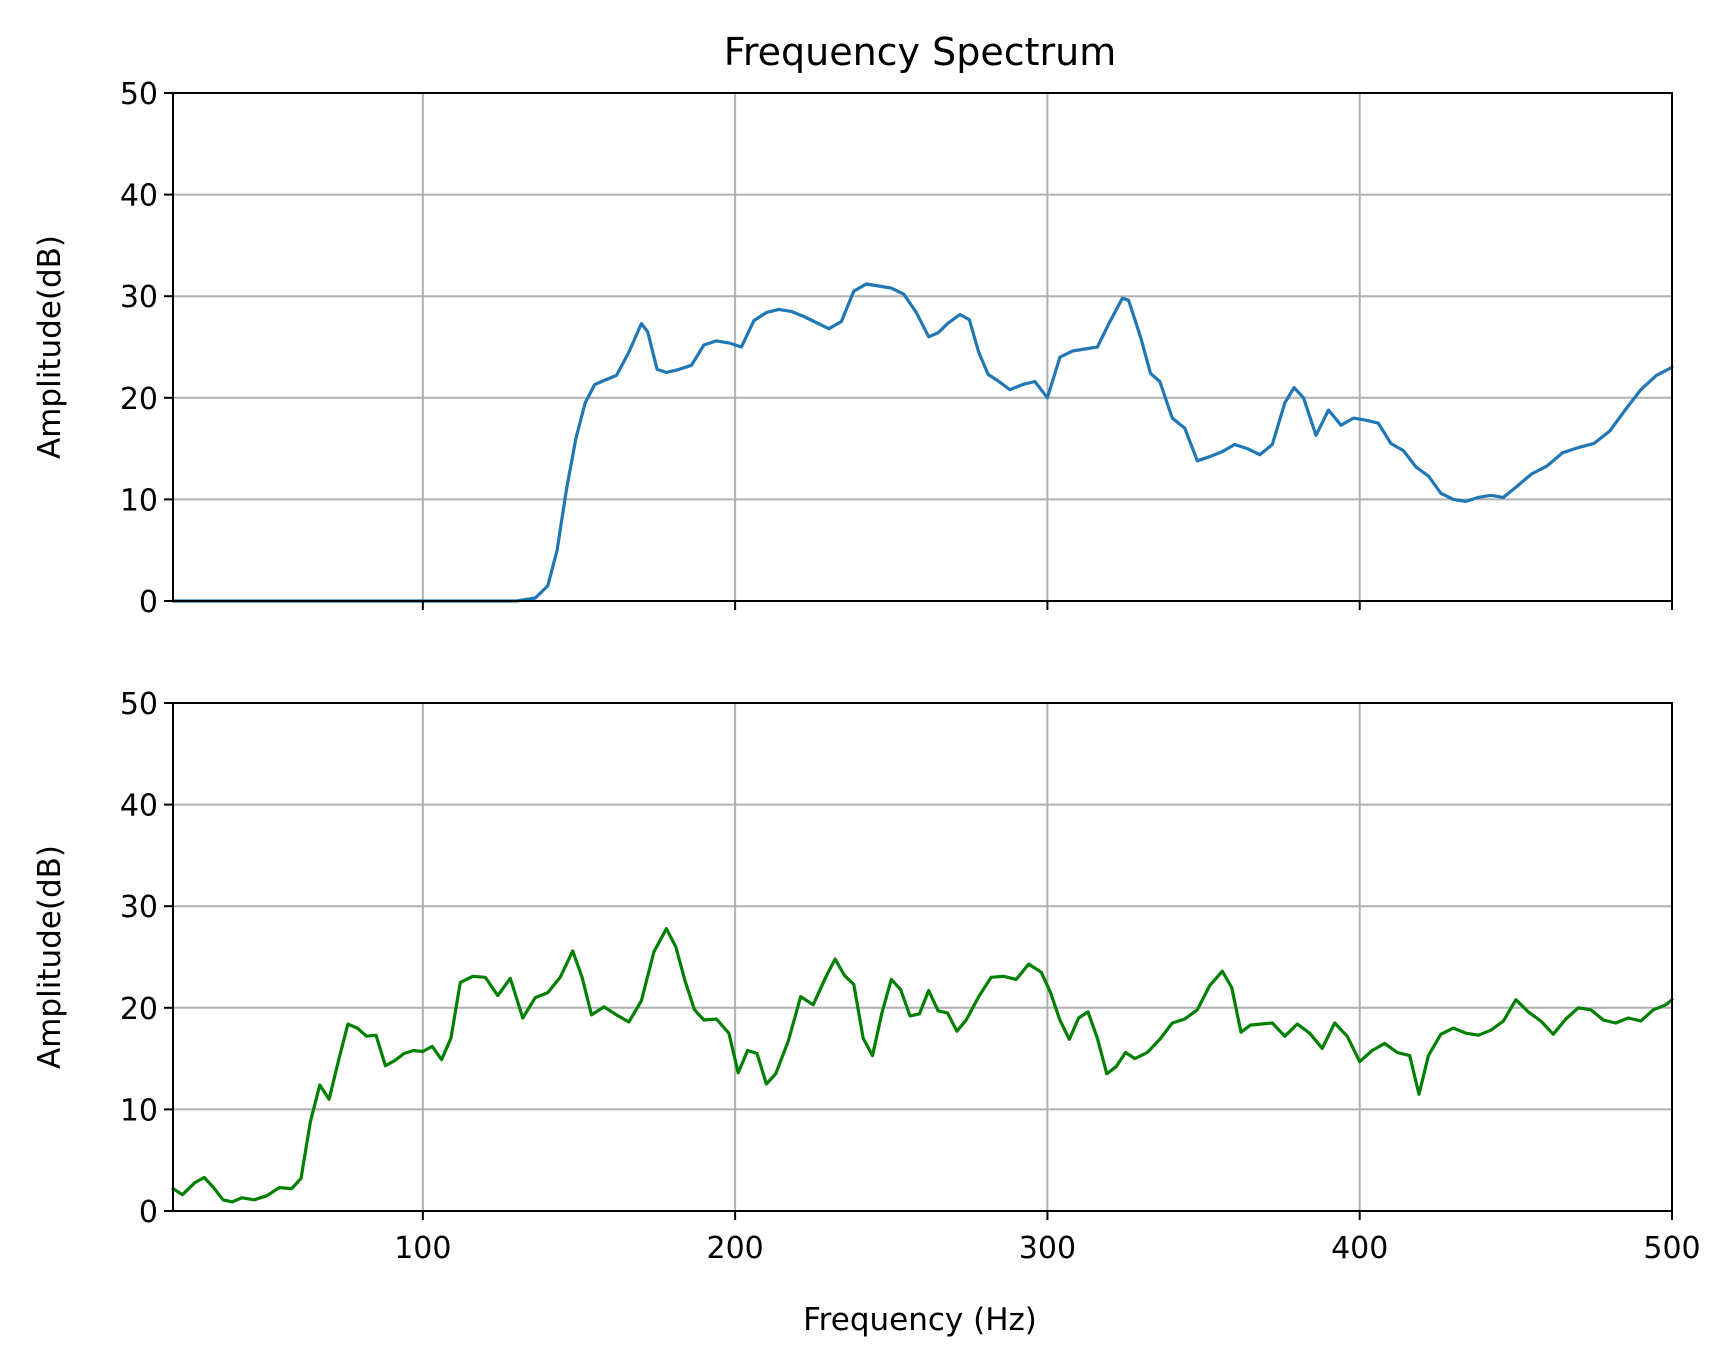  Describe the element at coordinates (920, 52) in the screenshot. I see `chart-title: Frequency Spectrum` at that location.